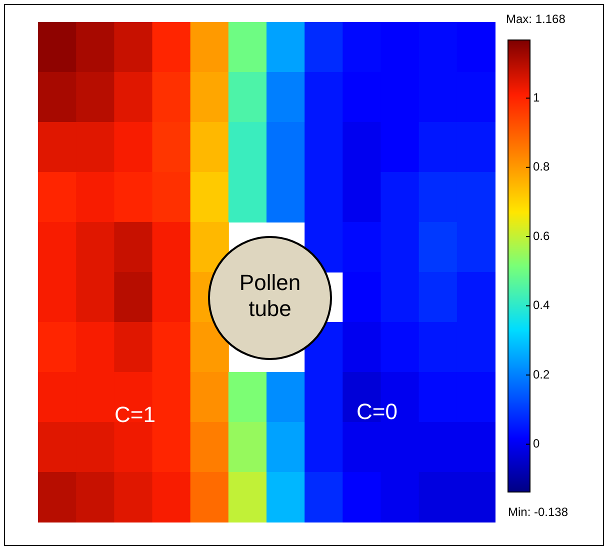 Image resolution: width=613 pixels, height=552 pixels. What do you see at coordinates (536, 19) in the screenshot?
I see `text: Max: 1.168` at bounding box center [536, 19].